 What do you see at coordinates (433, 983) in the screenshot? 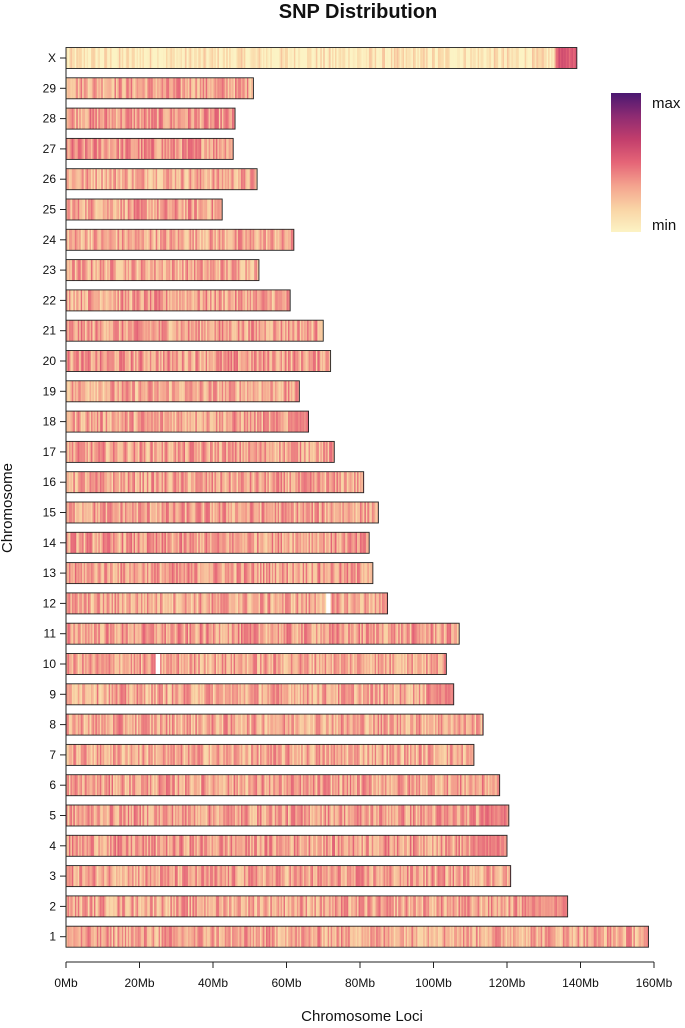
I see `x-tick-label: 100Mb` at bounding box center [433, 983].